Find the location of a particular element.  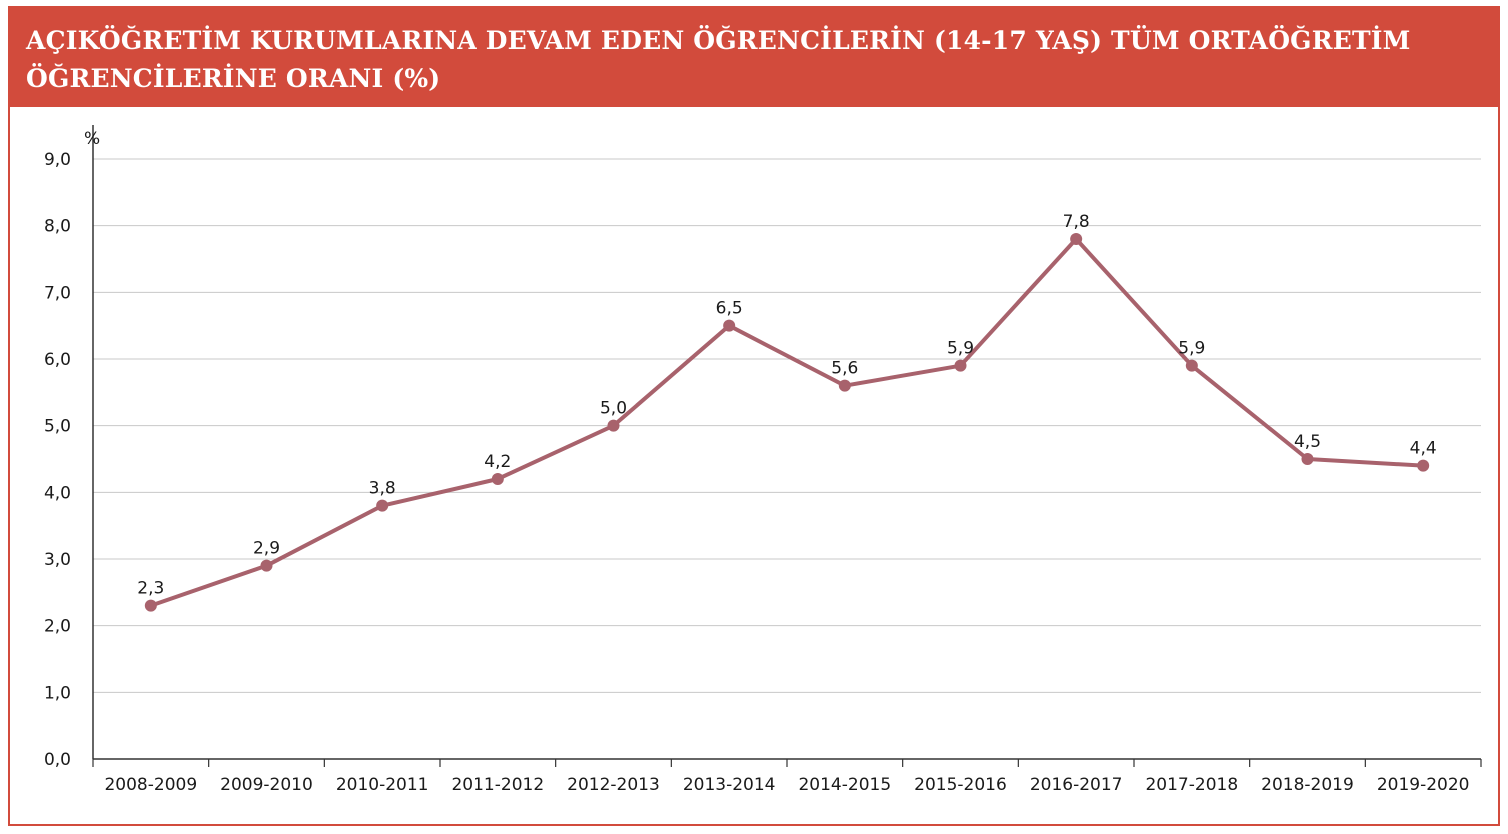

x-tick-label: 2018-2019 is located at coordinates (1307, 785).